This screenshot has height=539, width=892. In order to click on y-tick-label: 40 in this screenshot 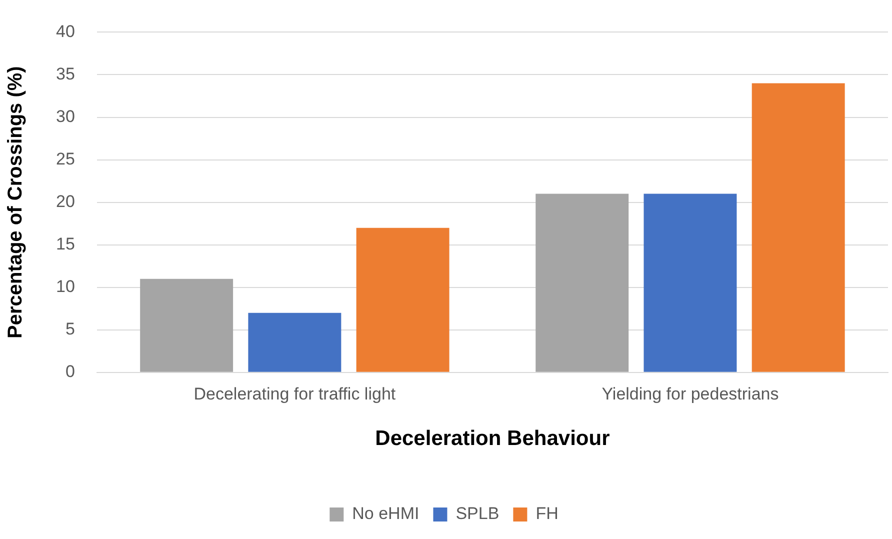, I will do `click(65, 31)`.